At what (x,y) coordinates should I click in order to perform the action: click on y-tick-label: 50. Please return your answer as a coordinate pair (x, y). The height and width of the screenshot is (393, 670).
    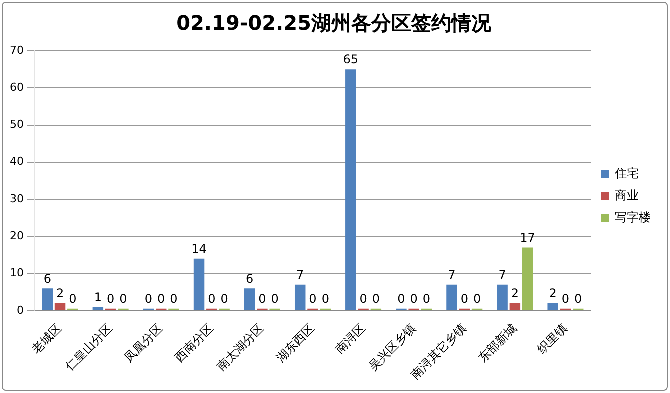
    Looking at the image, I should click on (17, 125).